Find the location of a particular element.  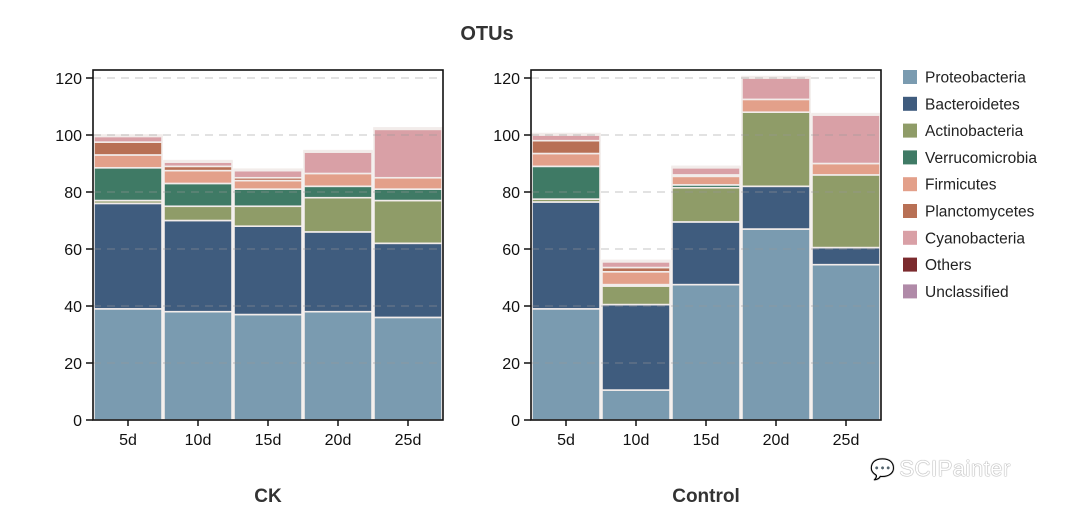

legend-swatch-cyanobacteria is located at coordinates (910, 237).